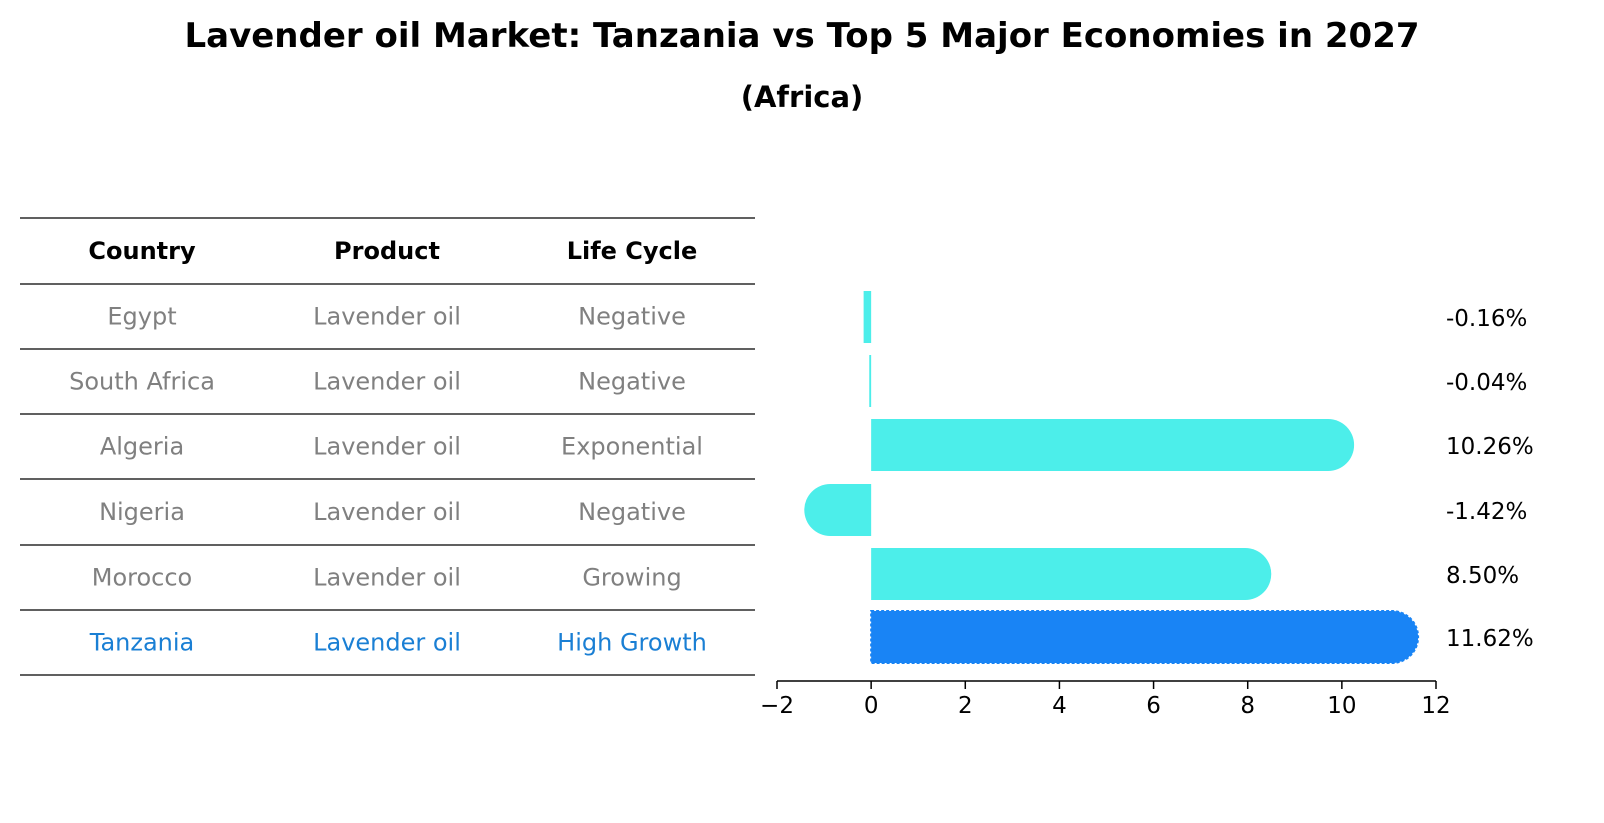  Describe the element at coordinates (632, 447) in the screenshot. I see `table-cell-life-cycle: Exponential` at that location.